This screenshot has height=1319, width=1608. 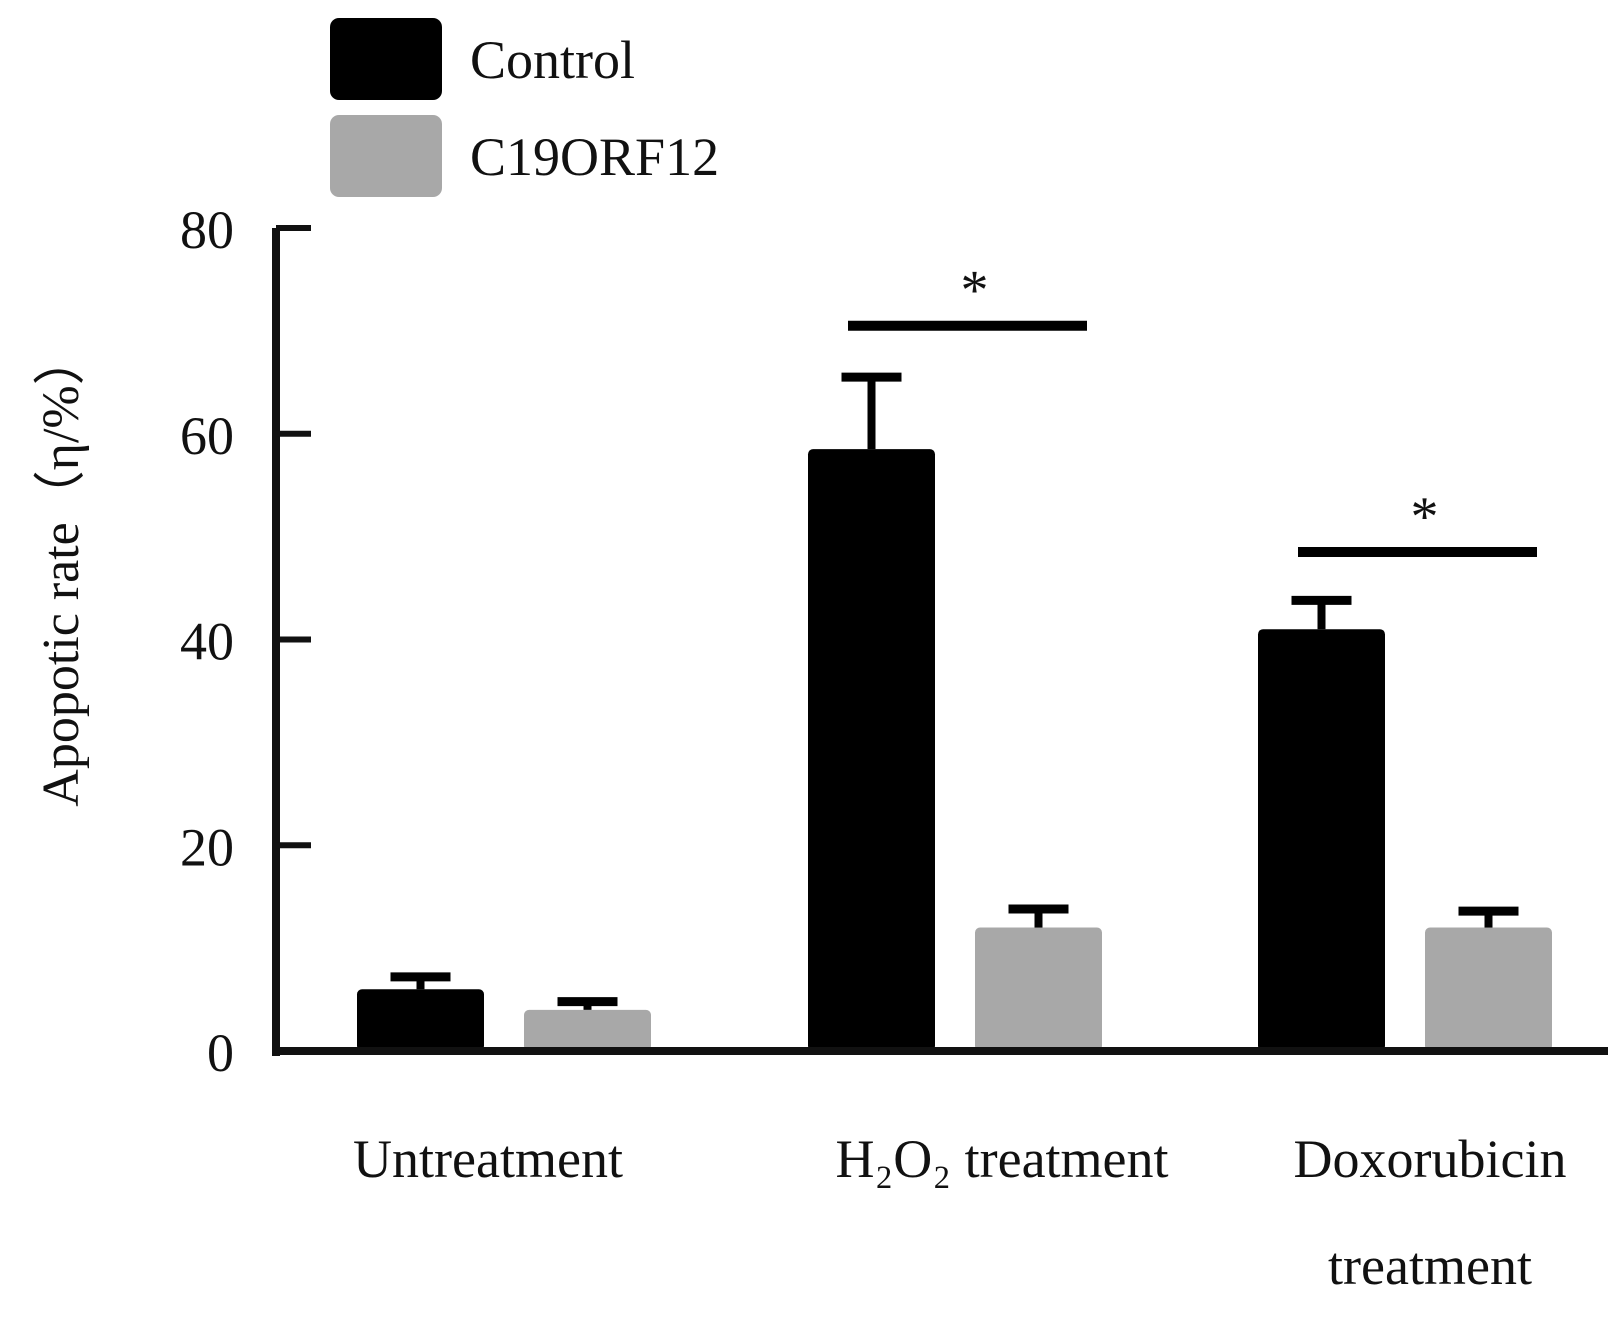 I want to click on legend: Control C19ORF12, so click(x=524, y=107).